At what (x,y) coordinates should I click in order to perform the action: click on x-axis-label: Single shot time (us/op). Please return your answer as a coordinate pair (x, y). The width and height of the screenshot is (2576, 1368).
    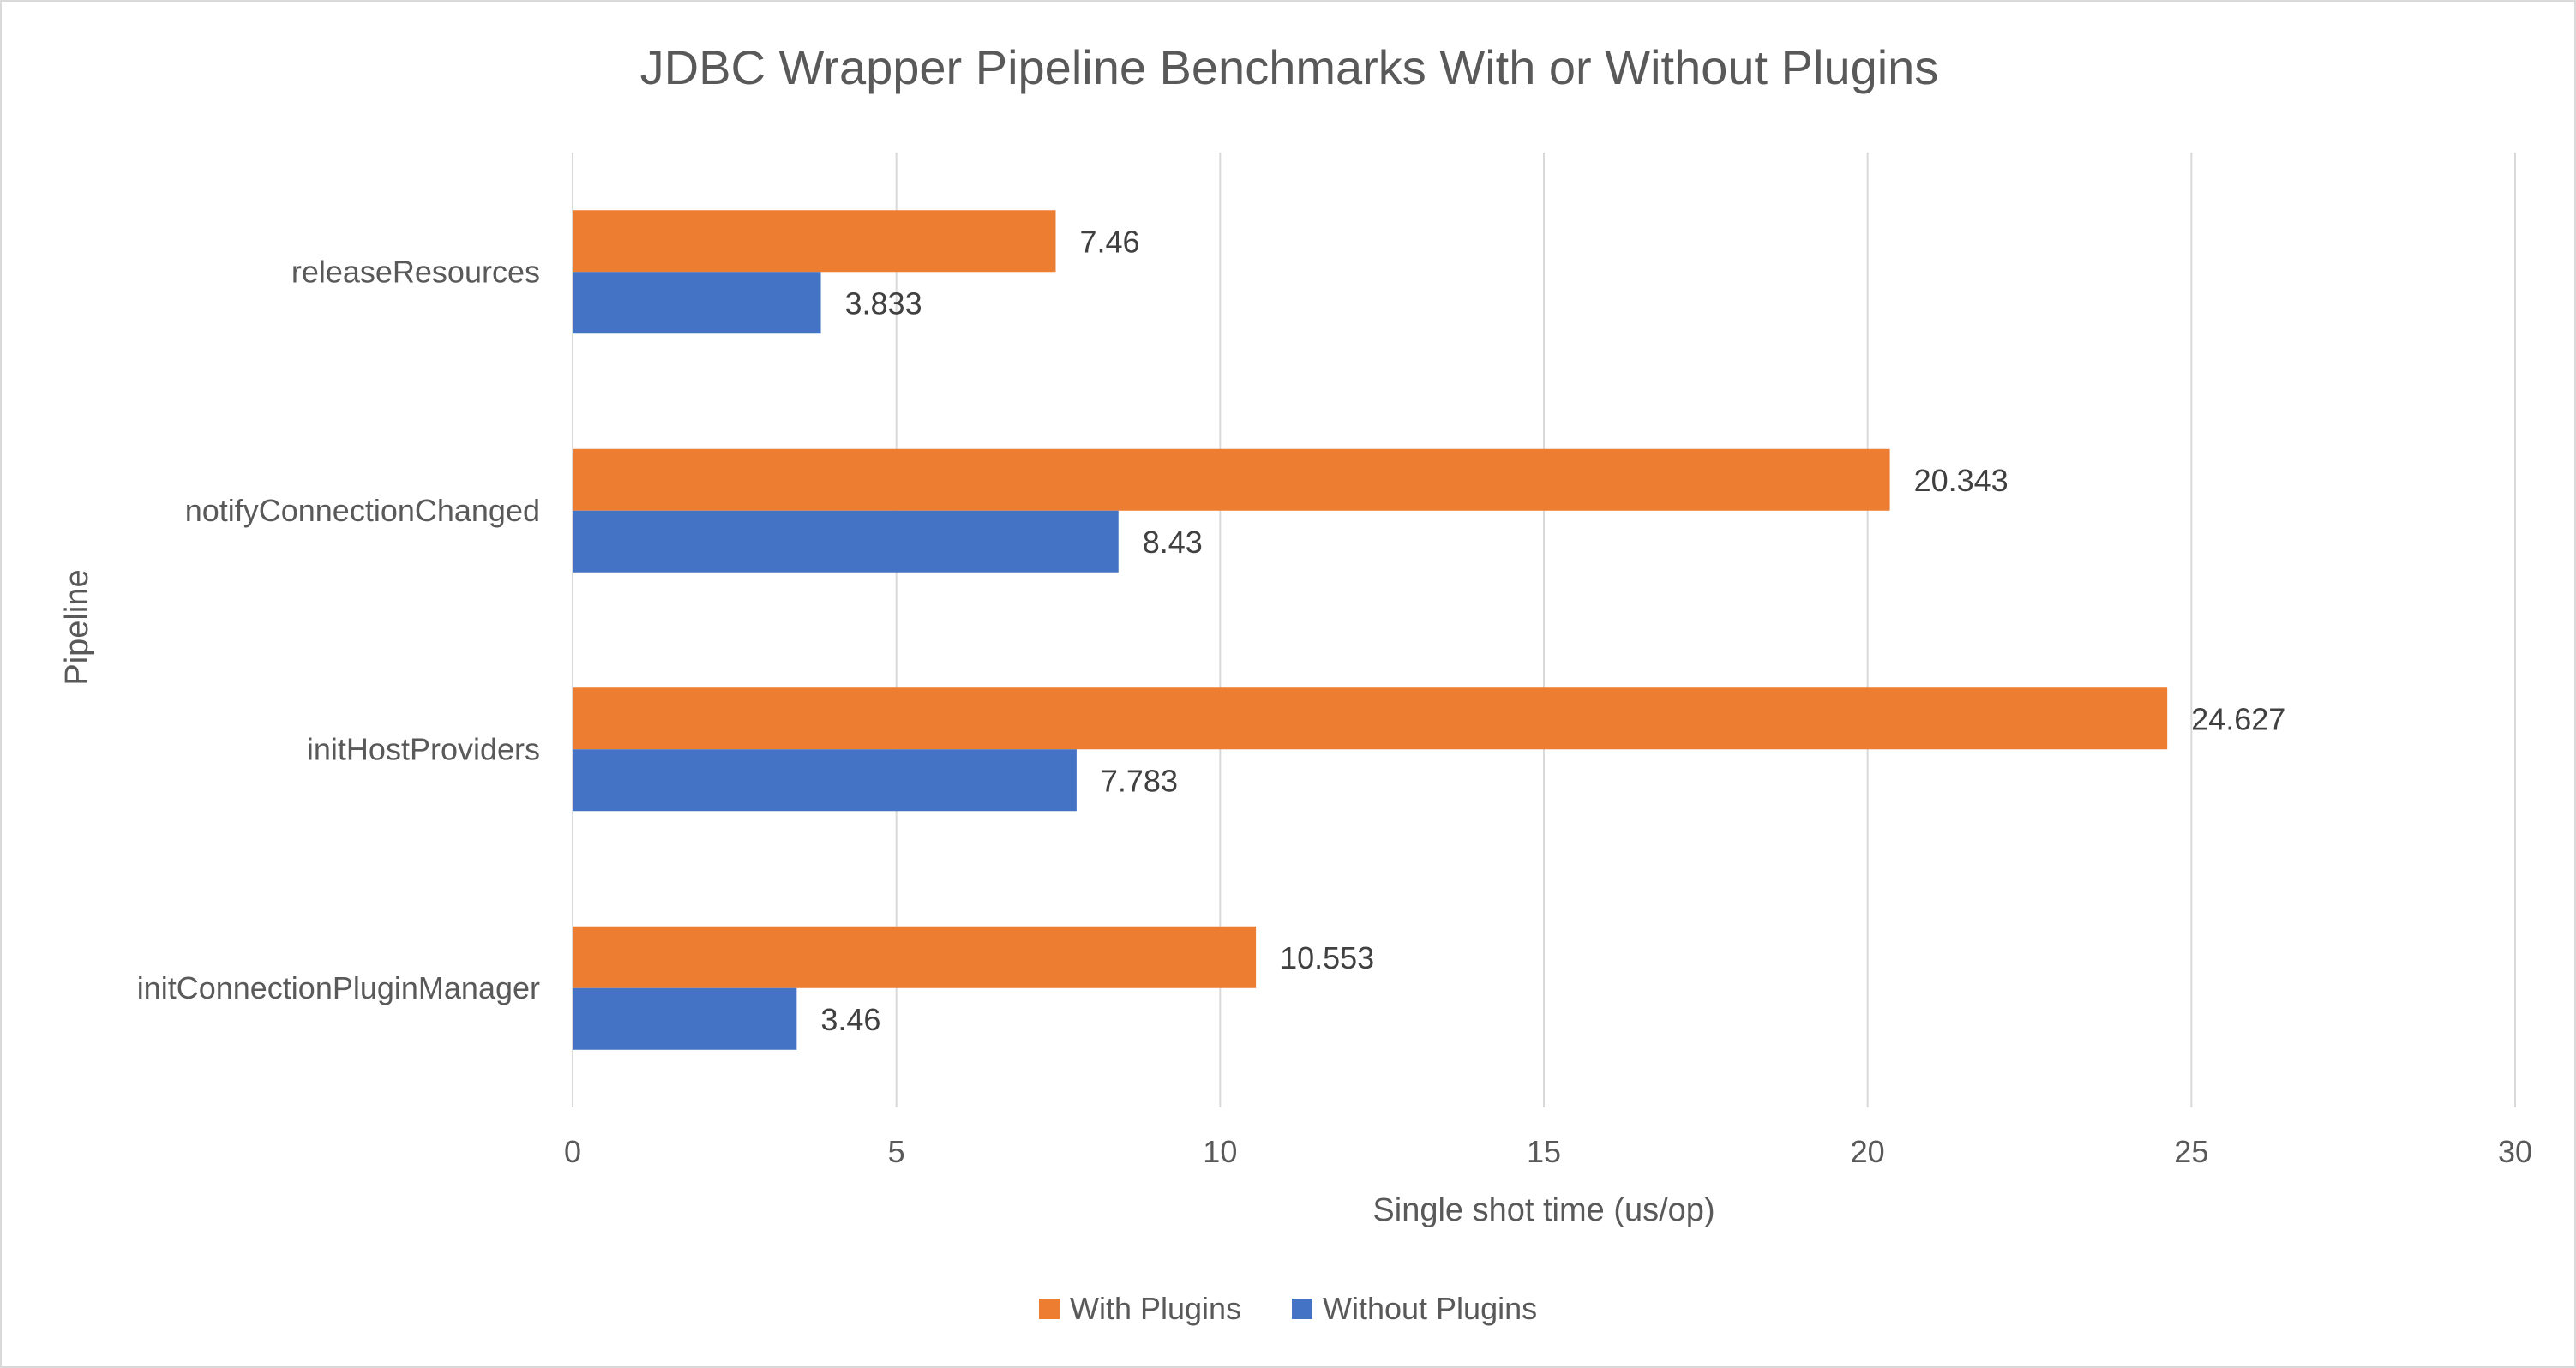
    Looking at the image, I should click on (1543, 1210).